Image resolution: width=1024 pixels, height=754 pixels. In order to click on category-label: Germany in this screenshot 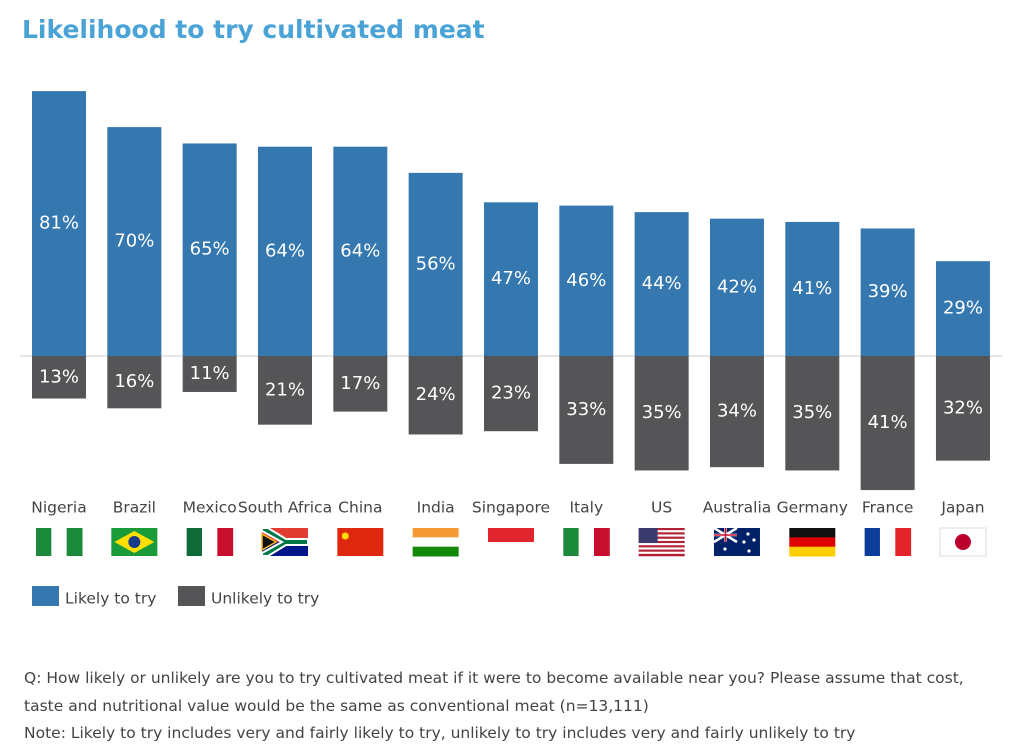, I will do `click(812, 508)`.